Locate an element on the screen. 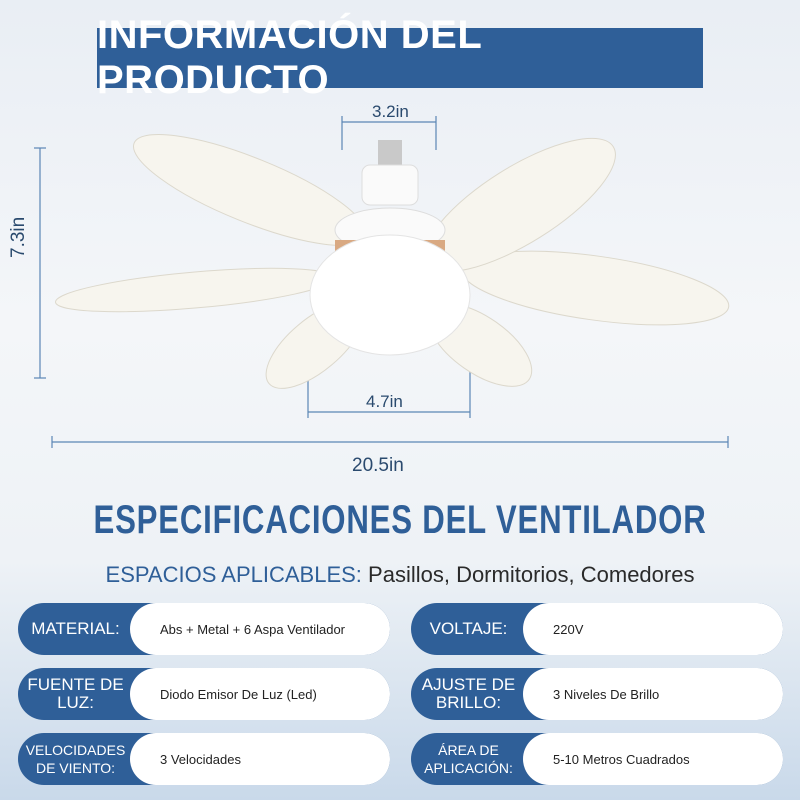 The width and height of the screenshot is (800, 800). top-width-label: 3.2in is located at coordinates (390, 111).